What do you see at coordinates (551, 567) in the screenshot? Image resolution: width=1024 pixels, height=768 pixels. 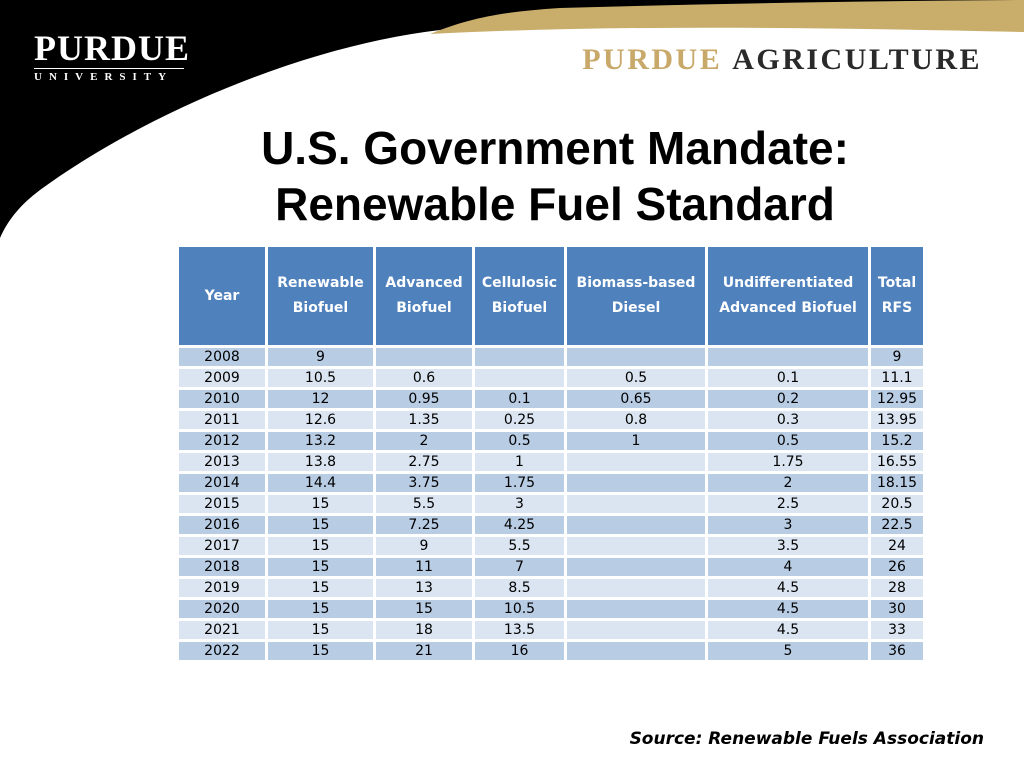 I see `table-row: 2018 15 11 7 4 26` at bounding box center [551, 567].